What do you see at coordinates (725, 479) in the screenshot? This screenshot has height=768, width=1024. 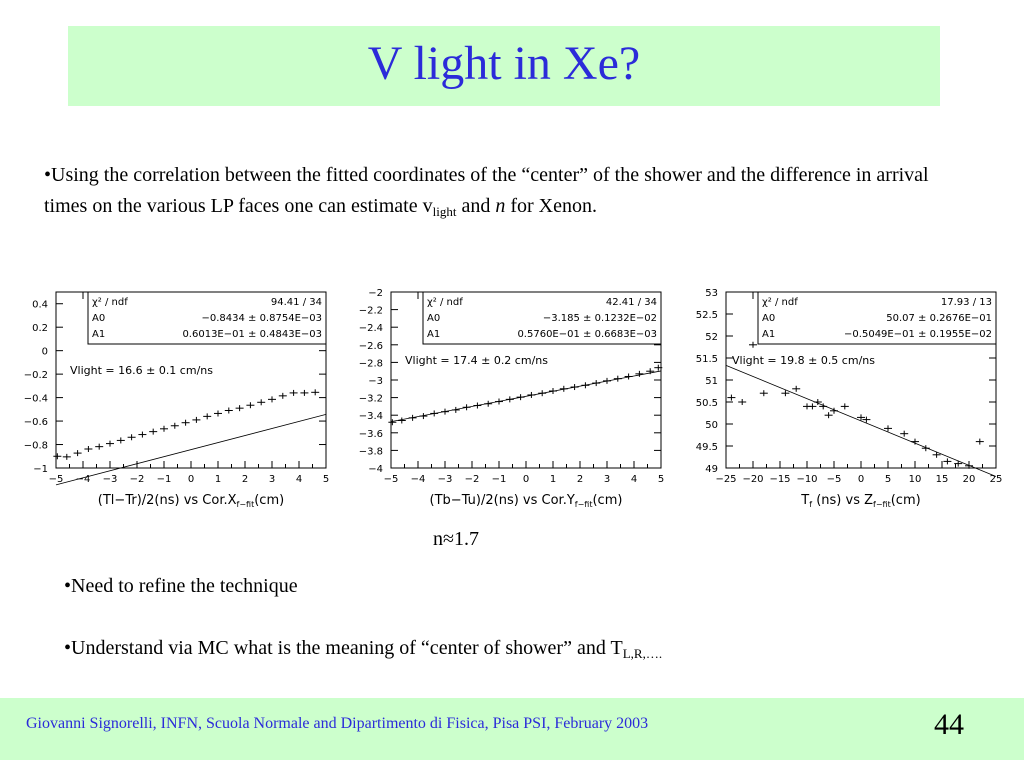 I see `x-tick-label: −25` at bounding box center [725, 479].